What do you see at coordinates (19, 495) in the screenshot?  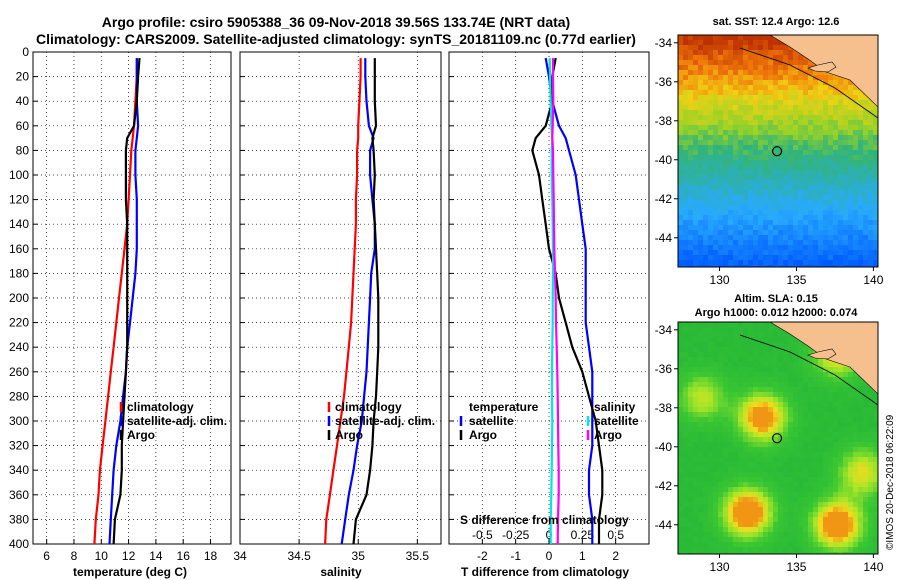 I see `depth-tick-label: 360` at bounding box center [19, 495].